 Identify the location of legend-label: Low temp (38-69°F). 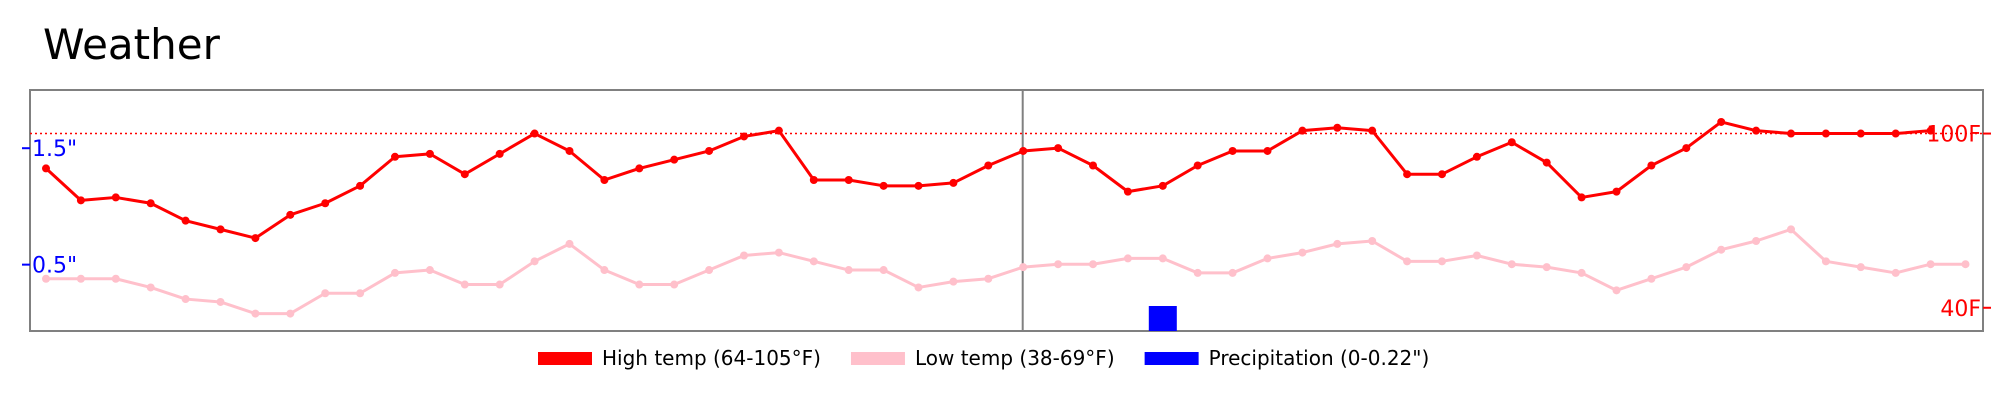
(1015, 358).